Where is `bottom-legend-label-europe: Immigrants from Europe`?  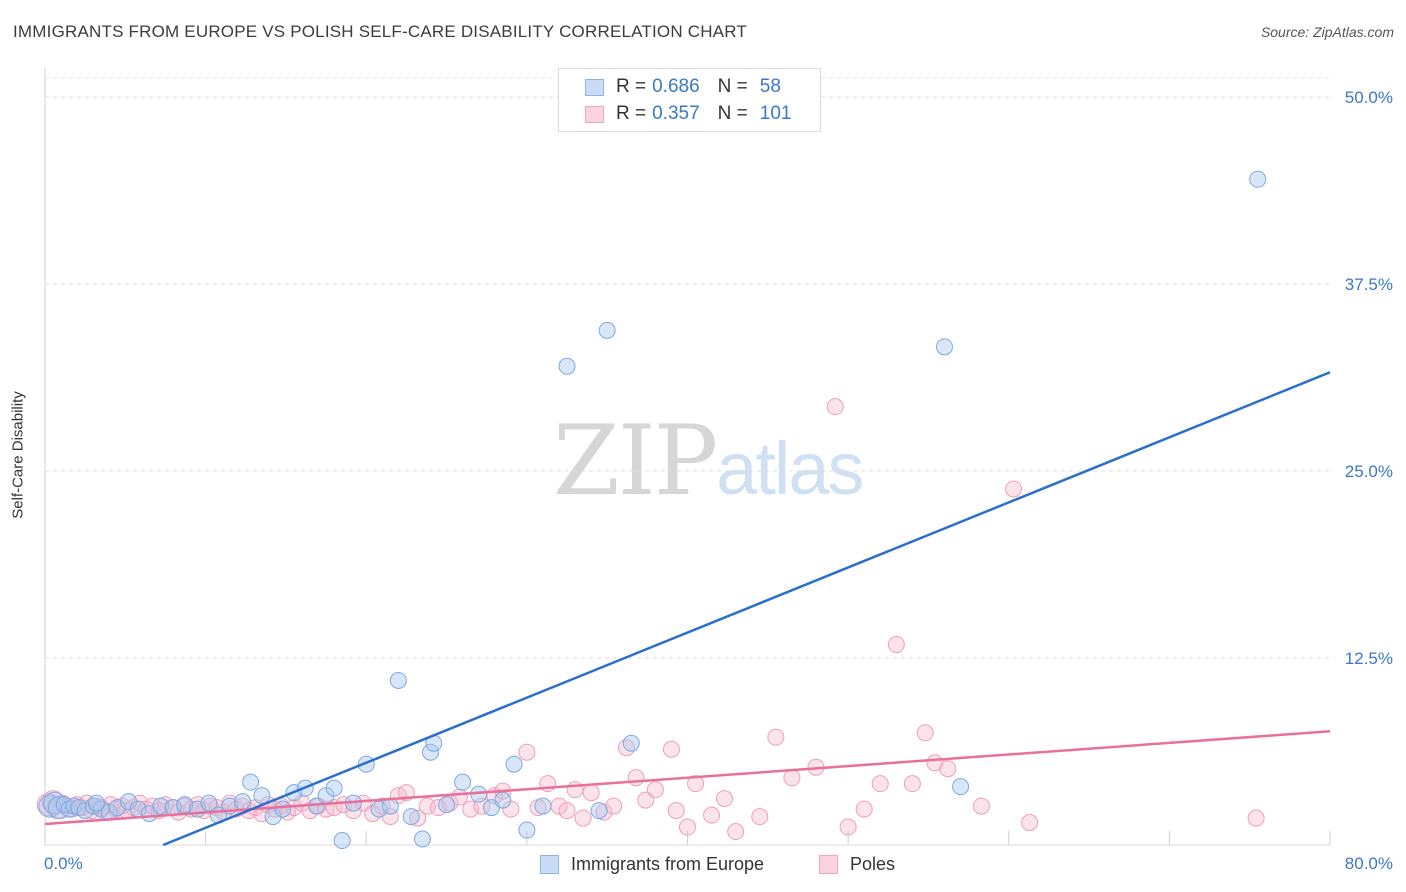 bottom-legend-label-europe: Immigrants from Europe is located at coordinates (668, 863).